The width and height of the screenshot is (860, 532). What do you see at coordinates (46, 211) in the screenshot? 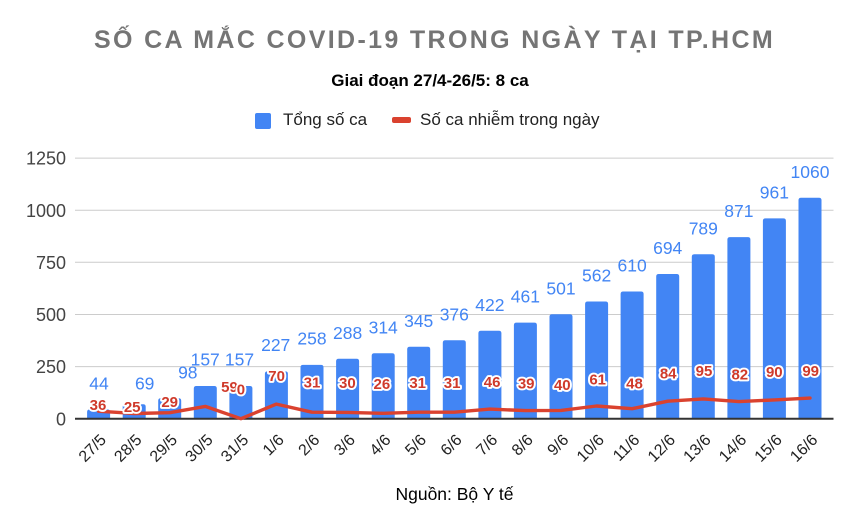
I see `svg-text: 1000` at bounding box center [46, 211].